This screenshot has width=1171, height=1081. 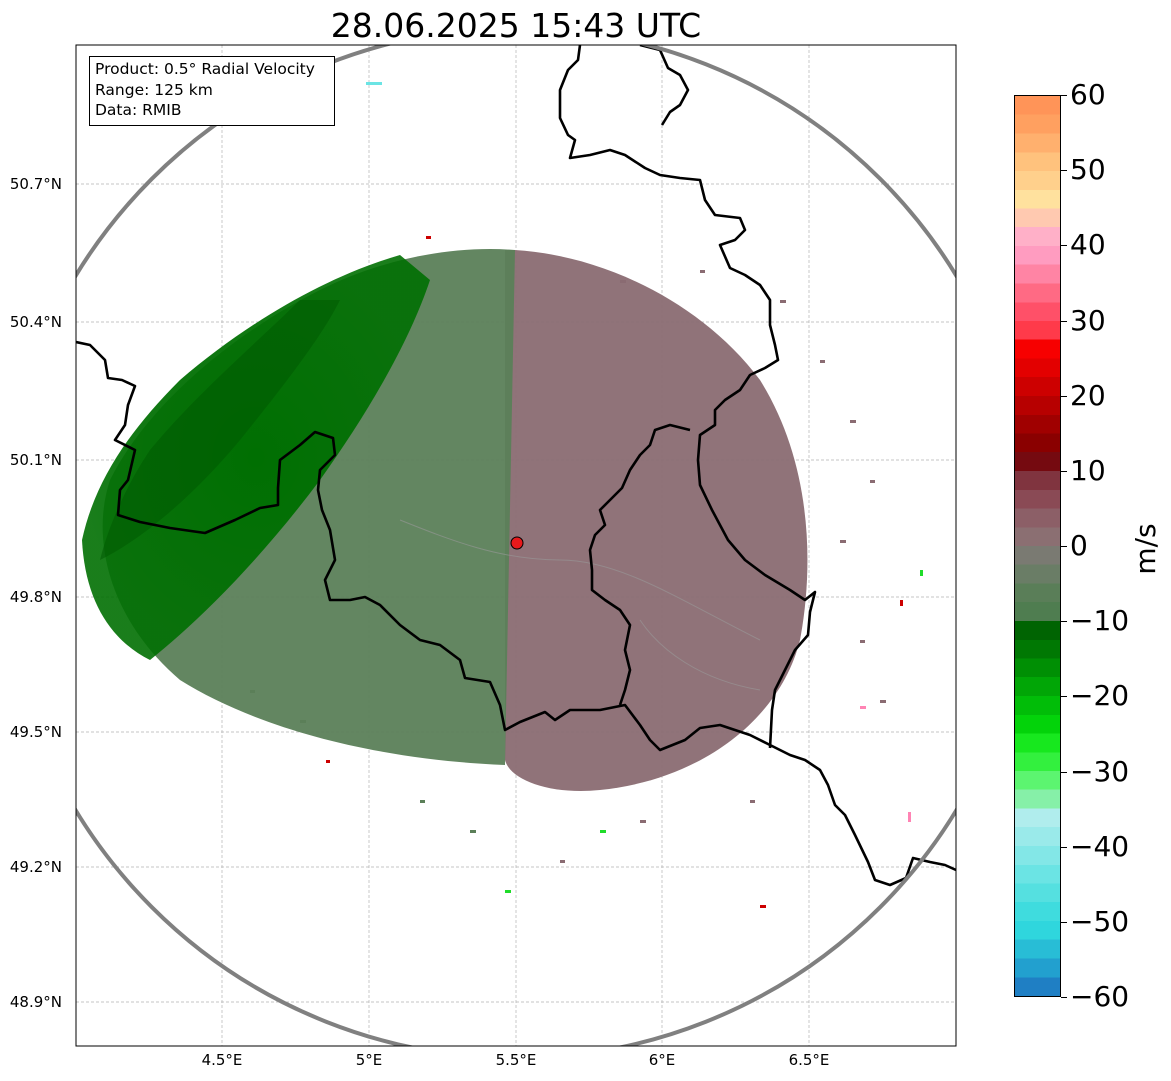 What do you see at coordinates (517, 543) in the screenshot?
I see `radar-site-marker` at bounding box center [517, 543].